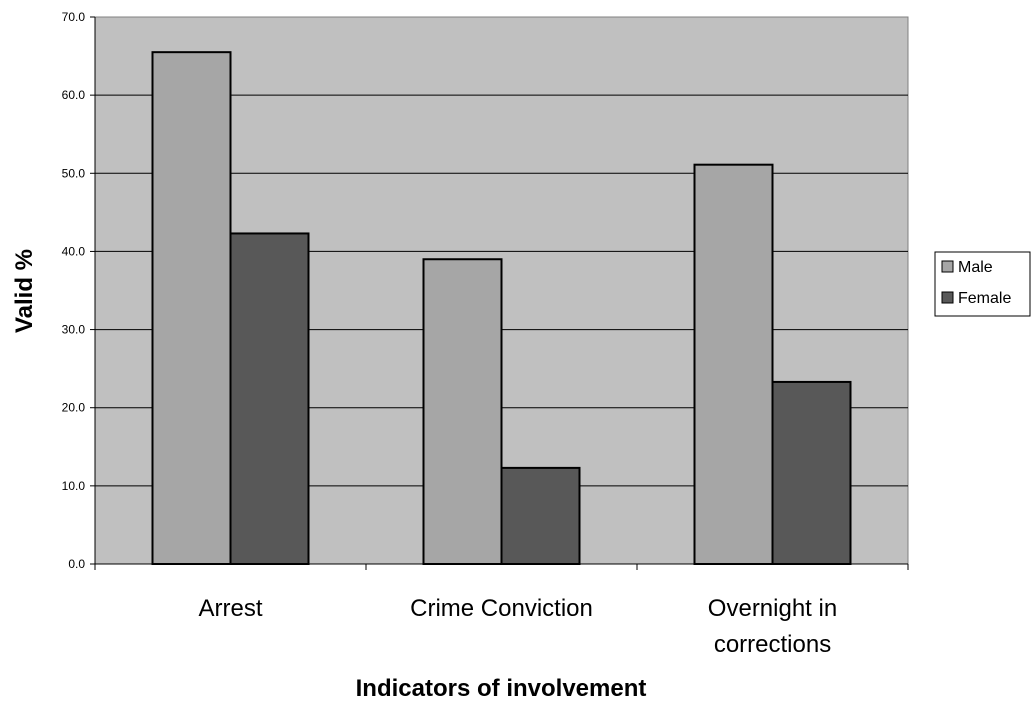 This screenshot has width=1031, height=707. What do you see at coordinates (74, 290) in the screenshot?
I see `y-tick-labels: 0.0 10.0 20.0 30.0 40.0 50.0 60.0 70.0` at bounding box center [74, 290].